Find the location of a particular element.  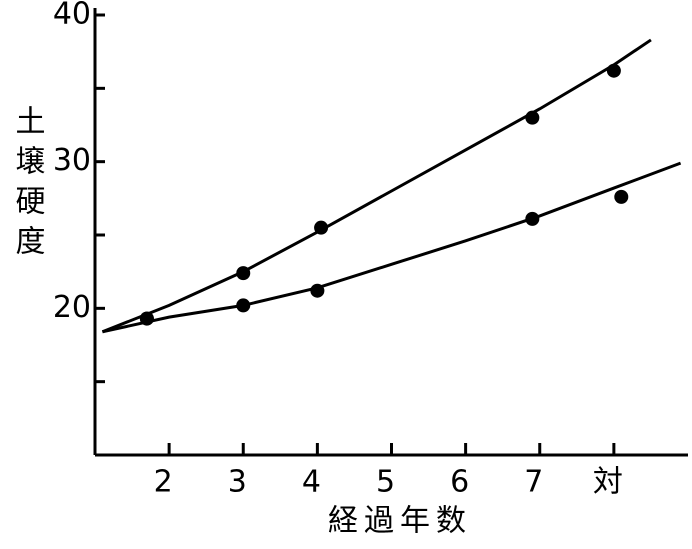

x-tick-label: 2 is located at coordinates (163, 482).